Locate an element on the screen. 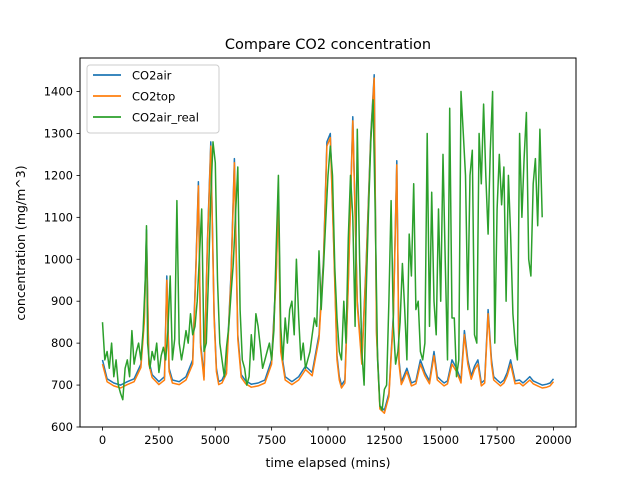 This screenshot has height=480, width=640. x-tick-label: 20000 is located at coordinates (553, 440).